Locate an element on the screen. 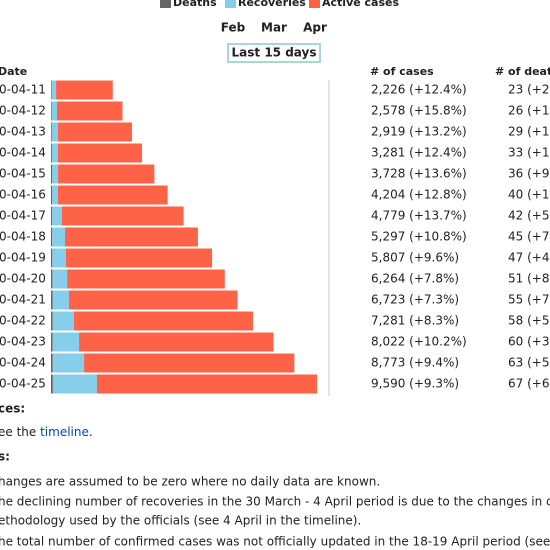 The height and width of the screenshot is (550, 550). cases-label: 8,773 (+9.4%) is located at coordinates (415, 363).